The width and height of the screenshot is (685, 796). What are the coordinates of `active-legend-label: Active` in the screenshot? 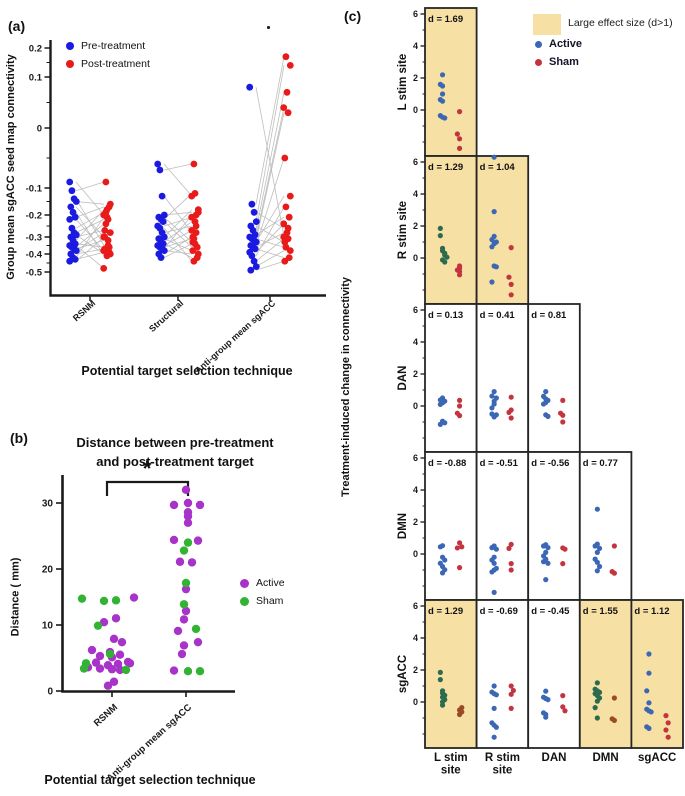 It's located at (270, 583).